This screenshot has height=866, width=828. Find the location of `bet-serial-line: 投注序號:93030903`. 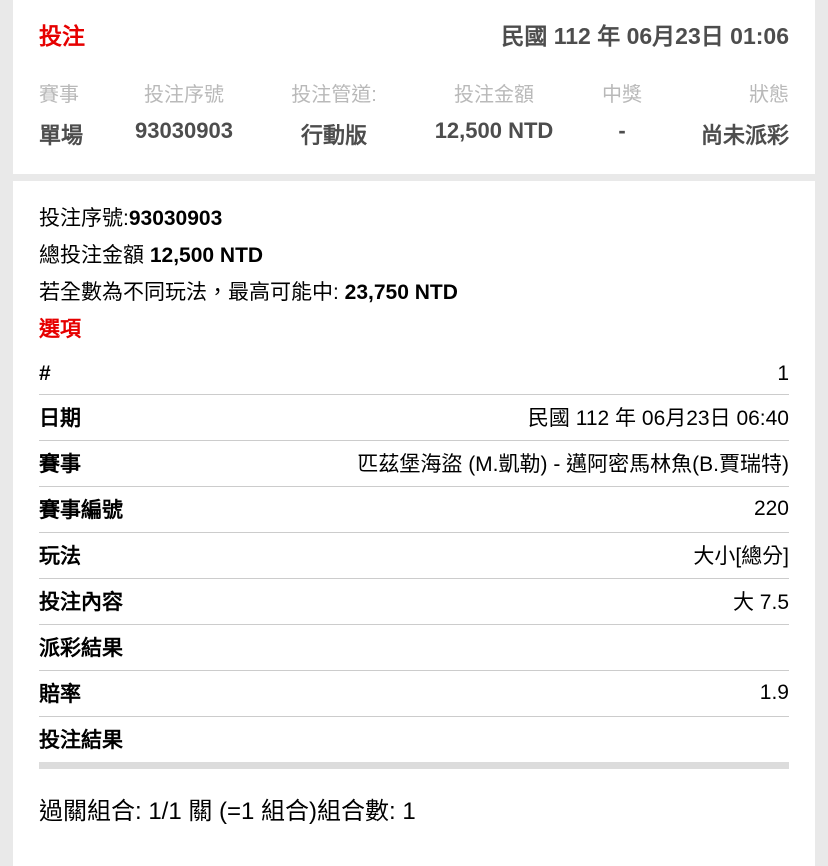

bet-serial-line: 投注序號:93030903 is located at coordinates (414, 218).